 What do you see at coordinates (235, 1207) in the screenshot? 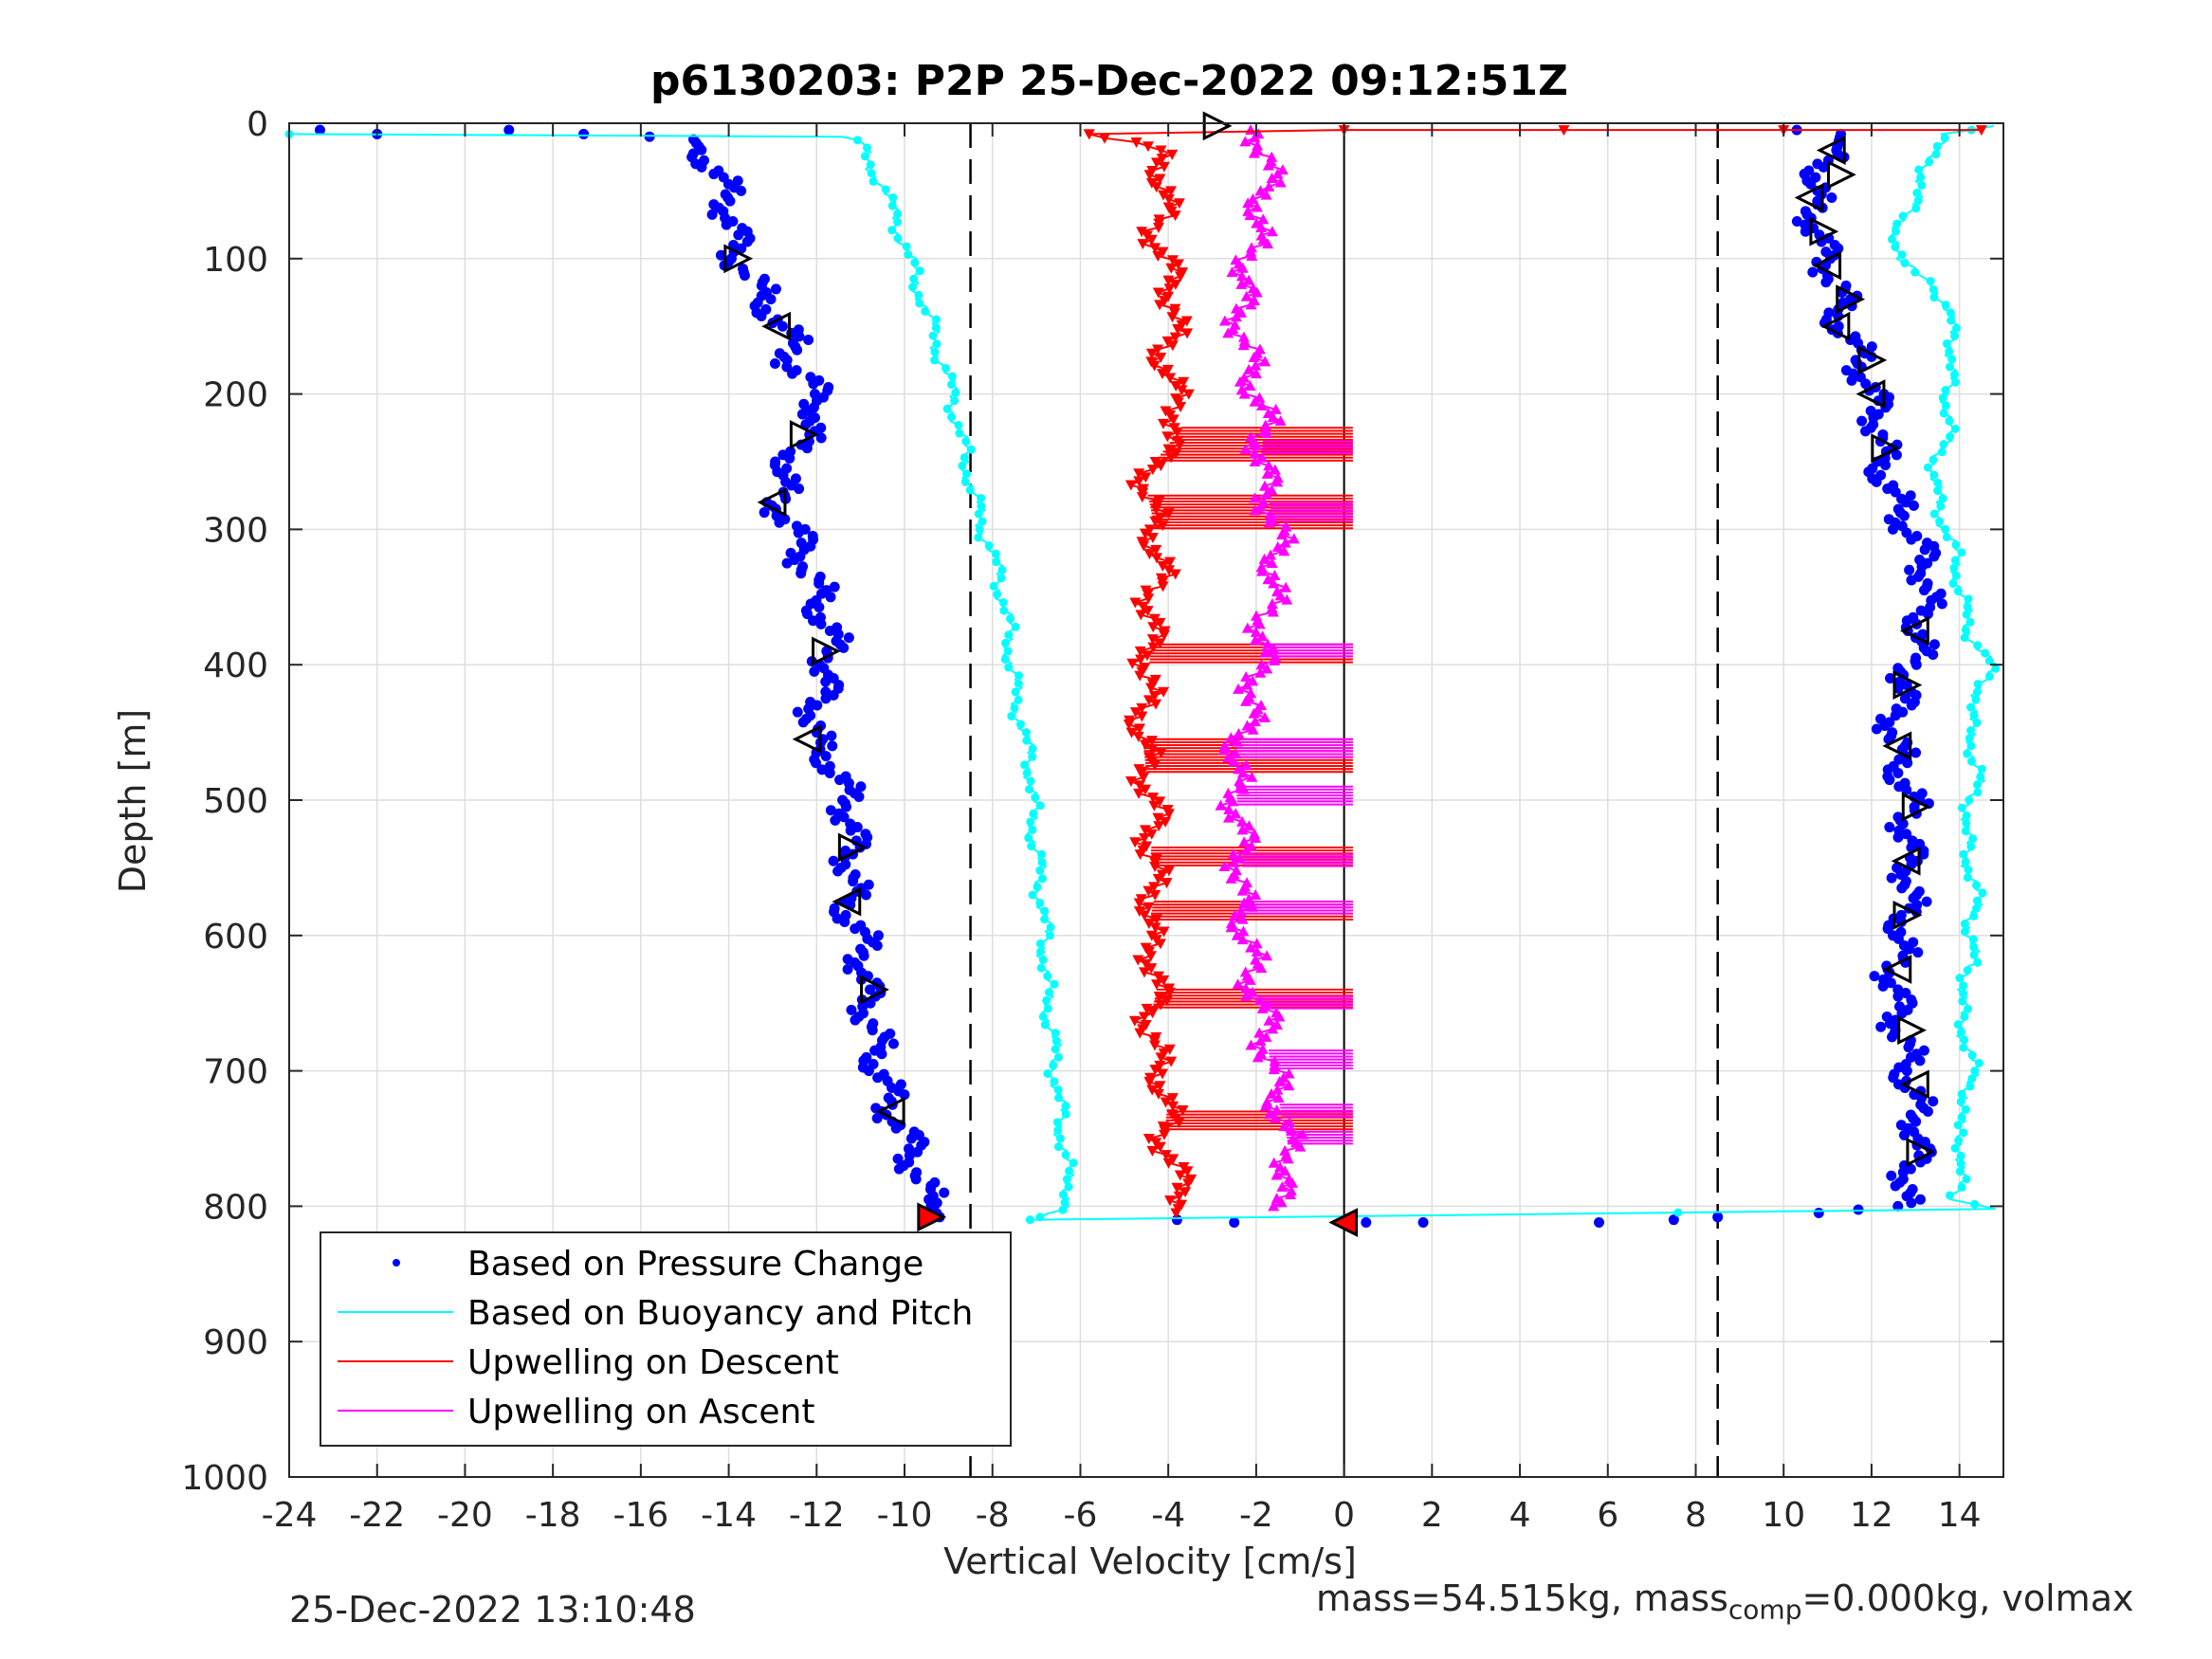
I see `y-tick-label: 800` at bounding box center [235, 1207].